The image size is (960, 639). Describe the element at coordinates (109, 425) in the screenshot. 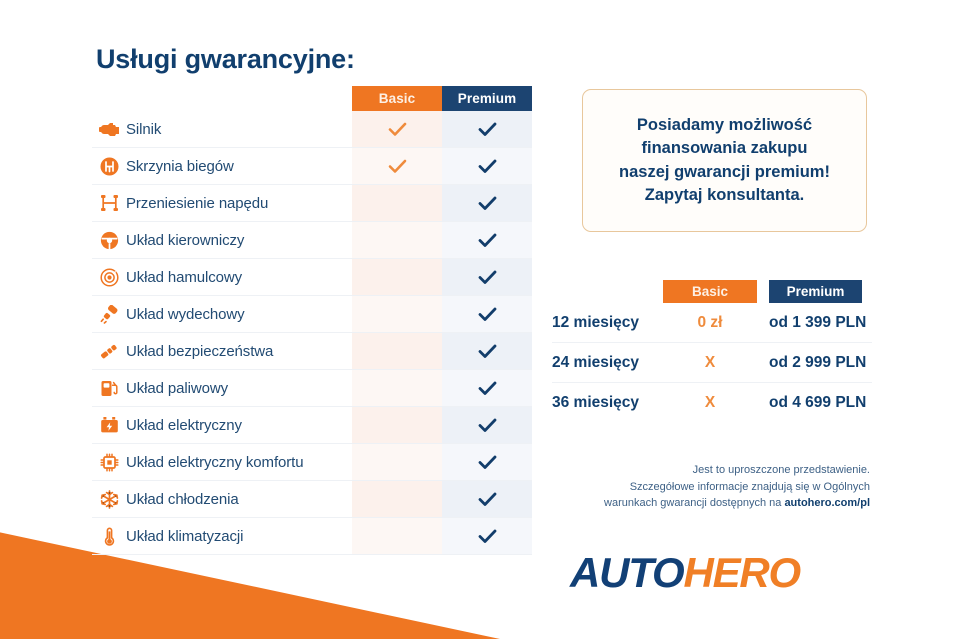

I see `battery-icon` at that location.